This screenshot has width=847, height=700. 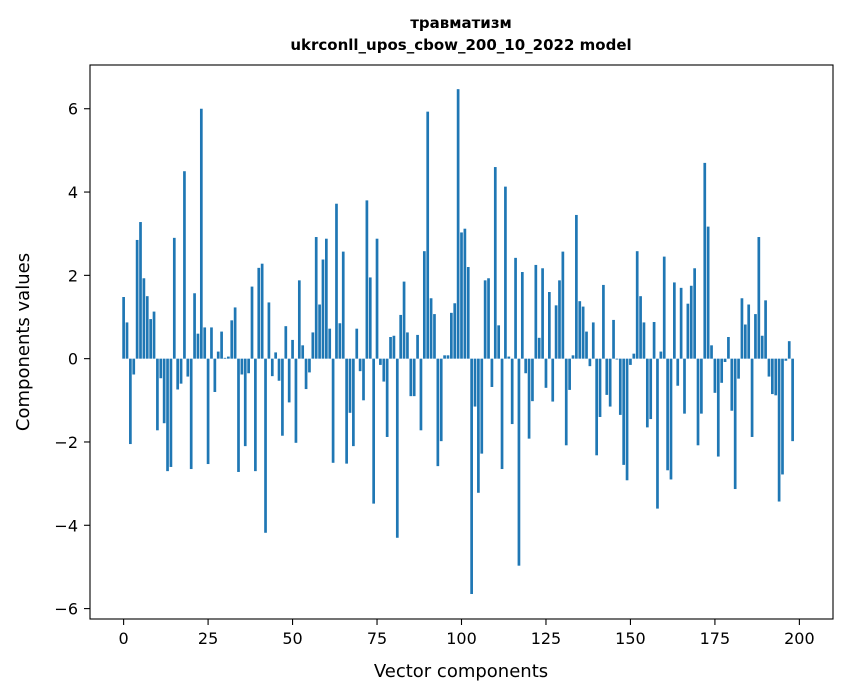 What do you see at coordinates (66, 609) in the screenshot?
I see `y-tick-label: −6` at bounding box center [66, 609].